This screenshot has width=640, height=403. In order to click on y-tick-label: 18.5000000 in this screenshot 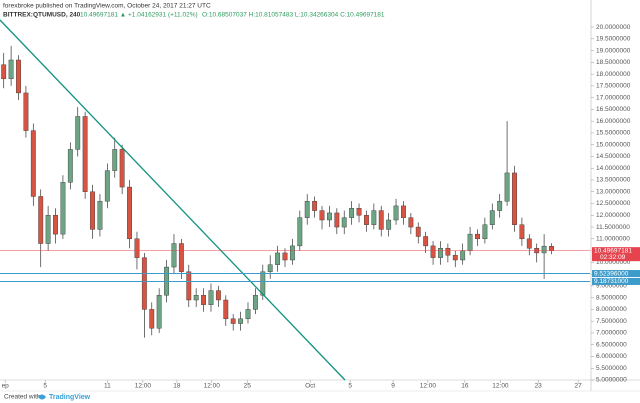, I will do `click(613, 62)`.